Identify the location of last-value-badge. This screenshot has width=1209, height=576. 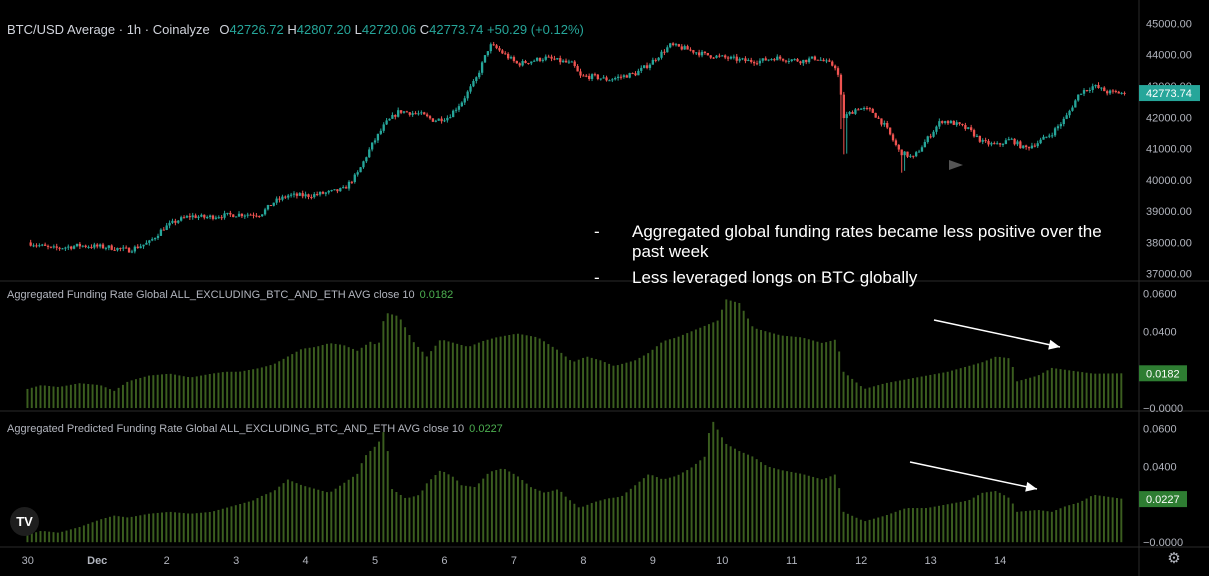
(1163, 373).